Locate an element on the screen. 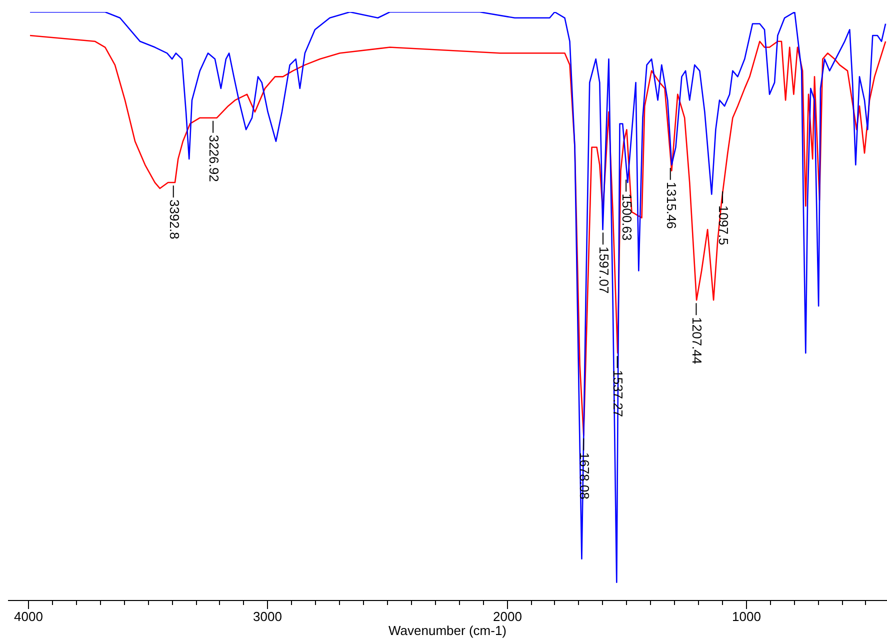 This screenshot has height=639, width=887. annotation: 1597.07 is located at coordinates (604, 270).